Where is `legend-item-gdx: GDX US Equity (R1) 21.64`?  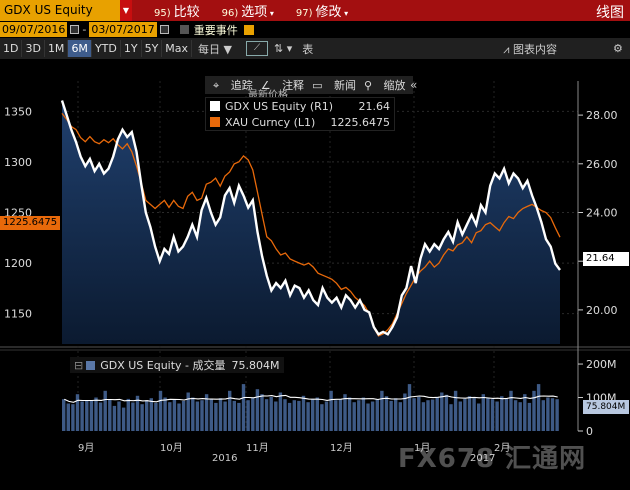
legend-item-gdx: GDX US Equity (R1) 21.64 is located at coordinates (300, 106).